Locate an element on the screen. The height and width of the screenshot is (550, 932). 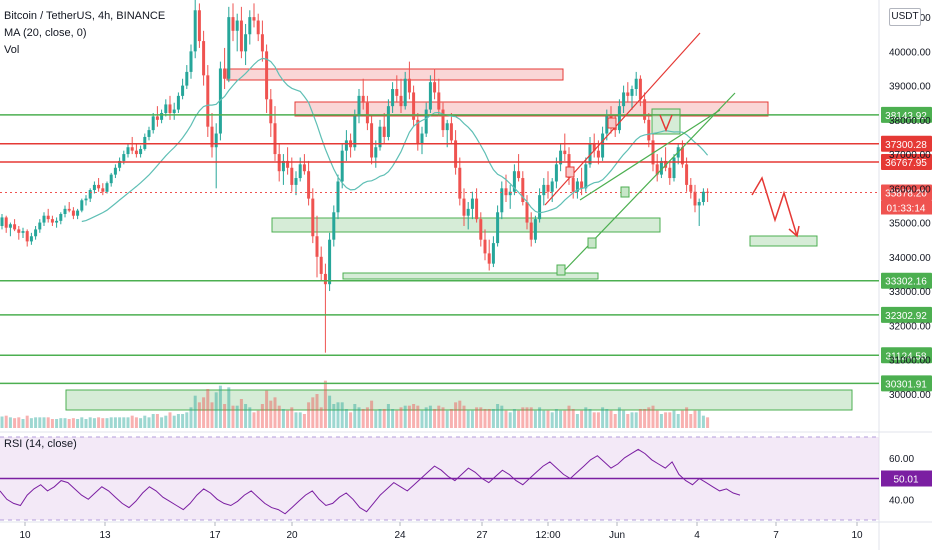
ma-indicator-label: MA (20, close, 0) is located at coordinates (45, 33).